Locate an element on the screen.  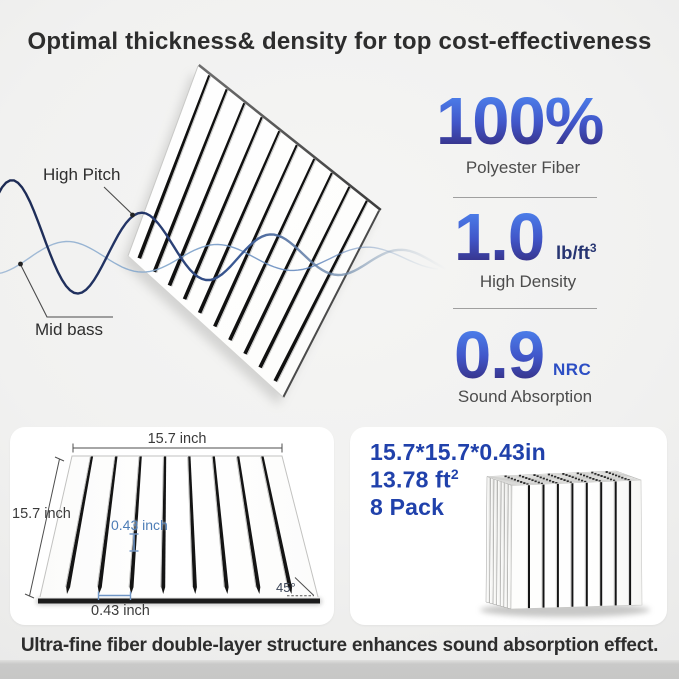
slat-panel-perspective is located at coordinates (179, 530).